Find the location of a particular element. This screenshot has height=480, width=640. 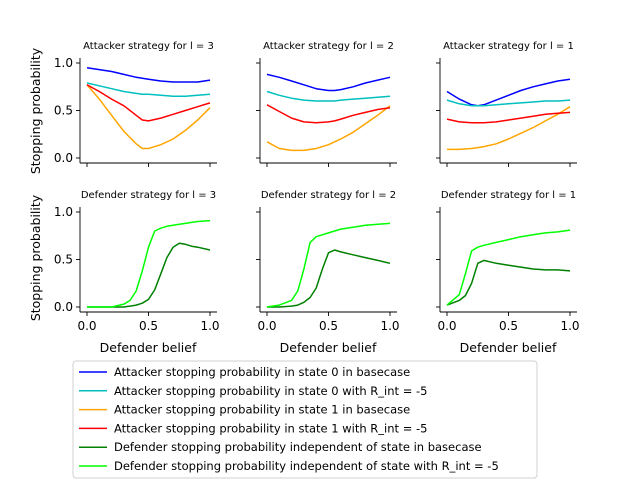

subplot-2: Attacker strategy for l = 2 is located at coordinates (326, 104).